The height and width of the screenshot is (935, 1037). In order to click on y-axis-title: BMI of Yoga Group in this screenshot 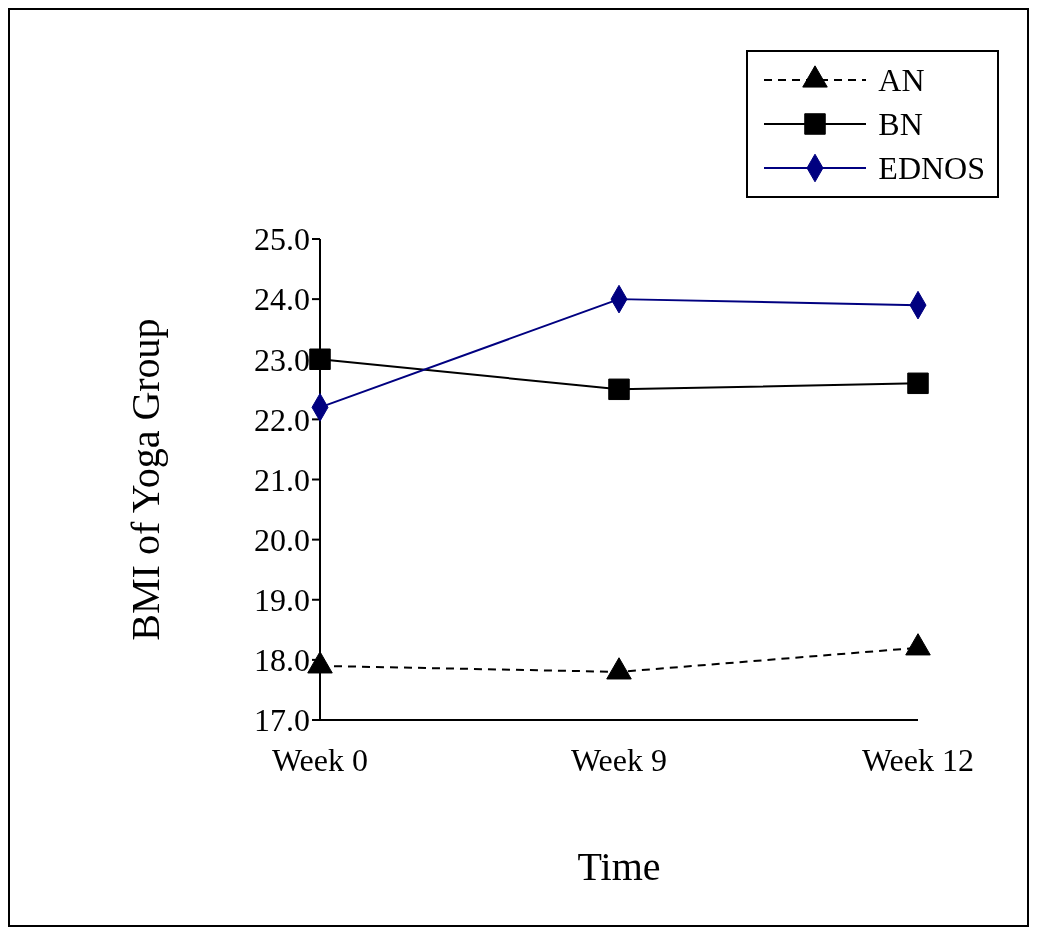, I will do `click(146, 479)`.